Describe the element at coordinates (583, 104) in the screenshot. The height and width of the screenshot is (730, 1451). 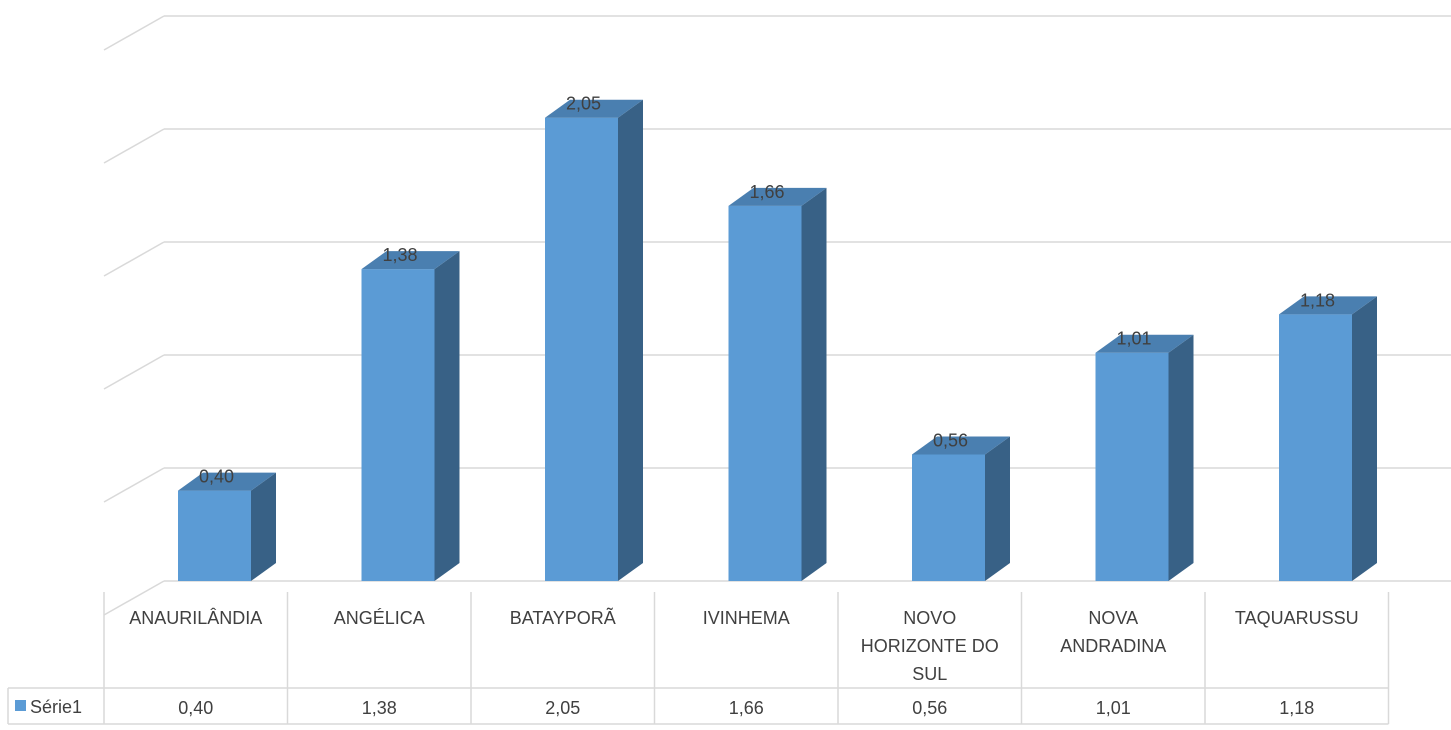
I see `data-label: 2,05` at that location.